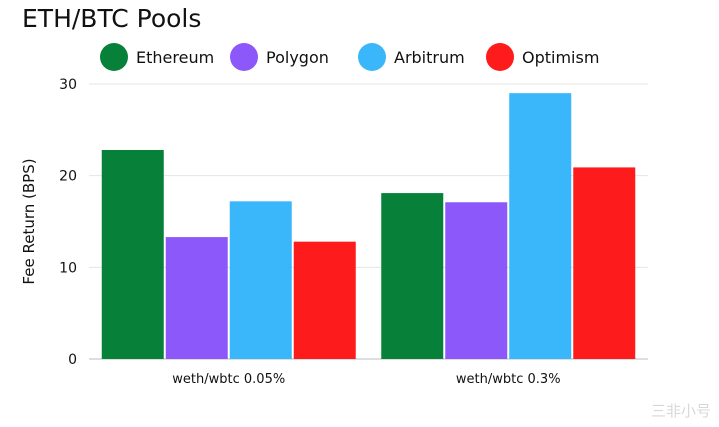  What do you see at coordinates (29, 221) in the screenshot?
I see `y-axis-label: Fee Return (BPS)` at bounding box center [29, 221].